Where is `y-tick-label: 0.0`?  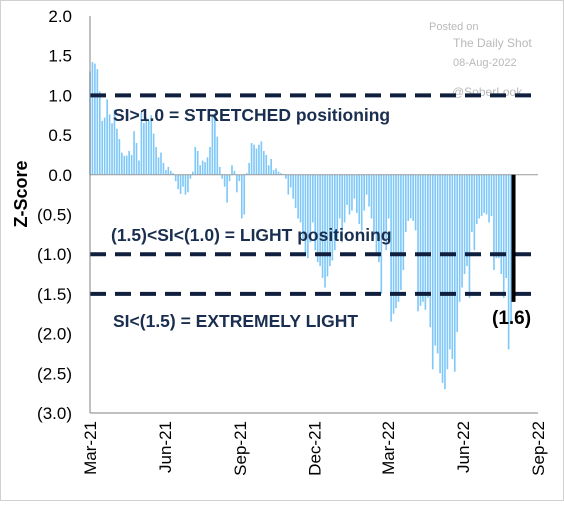
y-tick-label: 0.0 is located at coordinates (60, 175).